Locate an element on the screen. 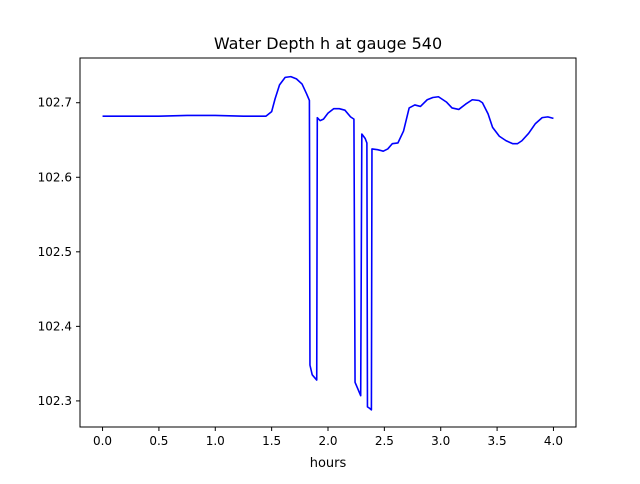 The image size is (640, 484). y-tick-label: 102.5 is located at coordinates (55, 252).